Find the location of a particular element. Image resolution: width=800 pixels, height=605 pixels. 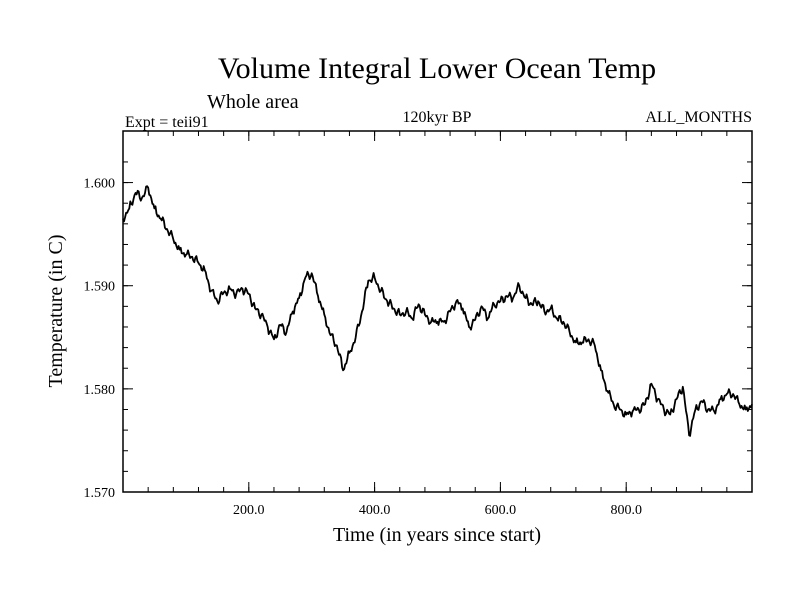

x-tick-label: 200.0 is located at coordinates (249, 510).